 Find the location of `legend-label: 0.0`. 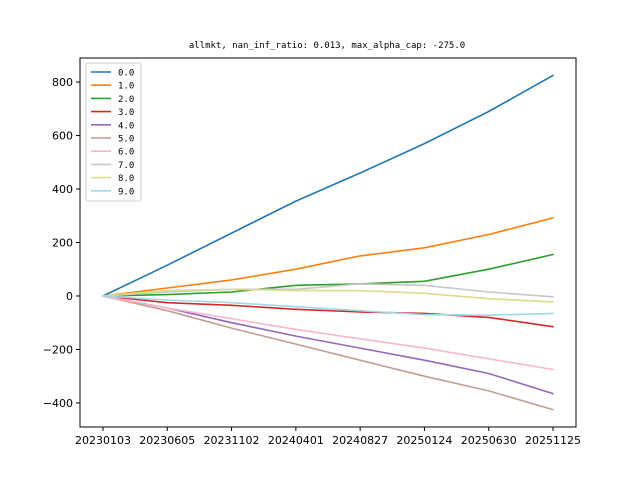

legend-label: 0.0 is located at coordinates (126, 74).